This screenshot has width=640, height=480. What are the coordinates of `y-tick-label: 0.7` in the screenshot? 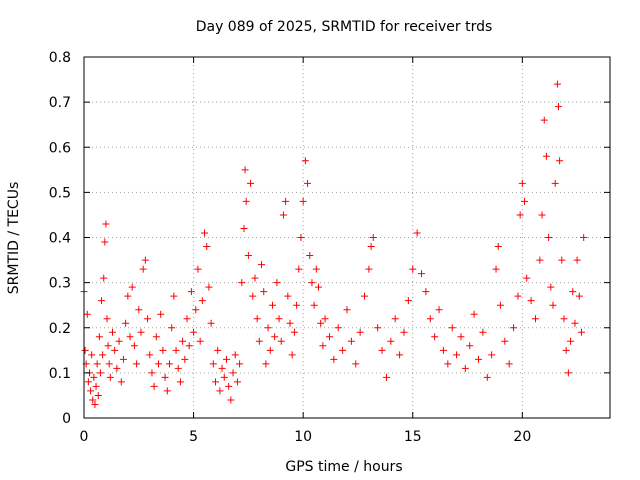 It's located at (60, 103).